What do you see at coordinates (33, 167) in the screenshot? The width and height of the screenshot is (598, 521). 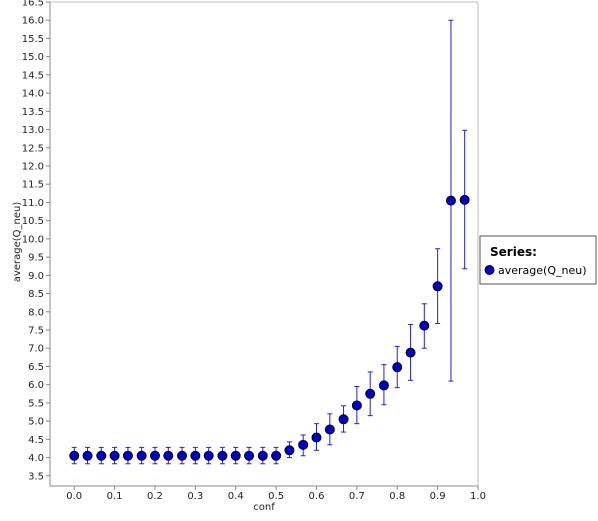 I see `y-tick-label: 12.0` at bounding box center [33, 167].